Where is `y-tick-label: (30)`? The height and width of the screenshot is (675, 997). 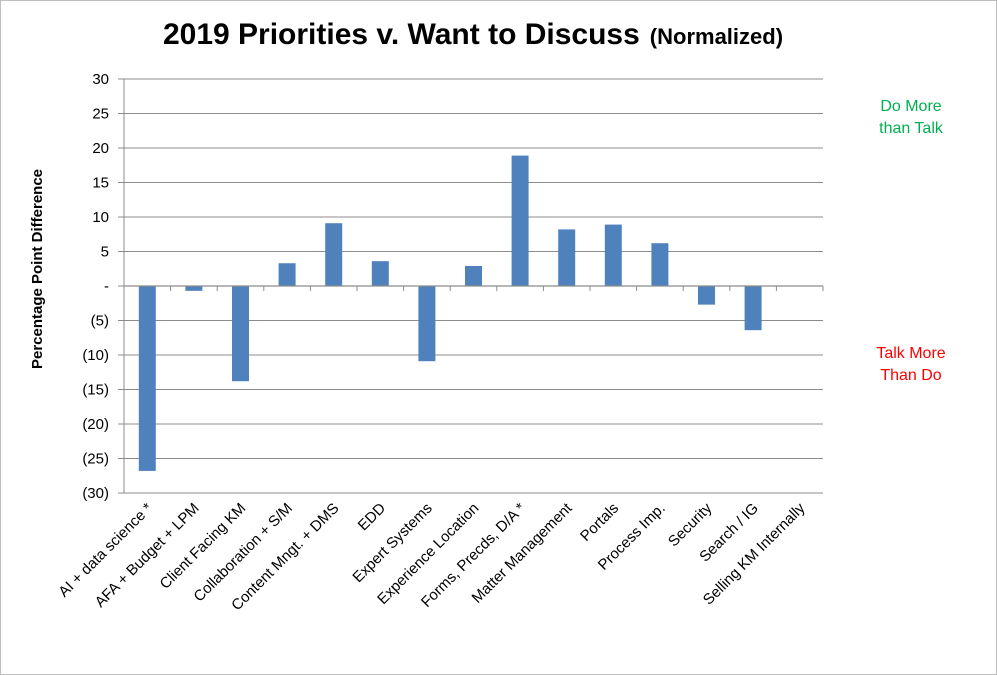 y-tick-label: (30) is located at coordinates (95, 493).